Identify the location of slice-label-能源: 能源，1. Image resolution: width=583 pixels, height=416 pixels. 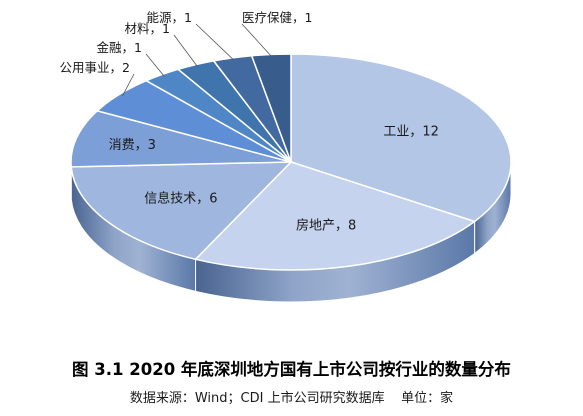
(169, 17).